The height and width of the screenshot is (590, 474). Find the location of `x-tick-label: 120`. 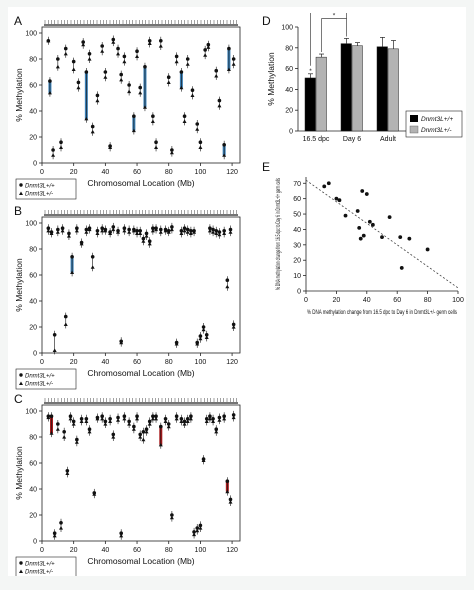

x-tick-label: 120 is located at coordinates (232, 550).